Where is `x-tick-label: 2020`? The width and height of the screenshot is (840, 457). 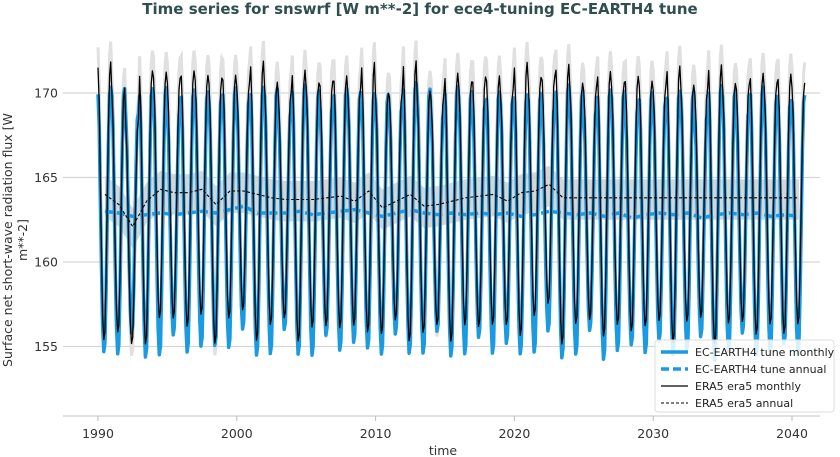 x-tick-label: 2020 is located at coordinates (514, 433).